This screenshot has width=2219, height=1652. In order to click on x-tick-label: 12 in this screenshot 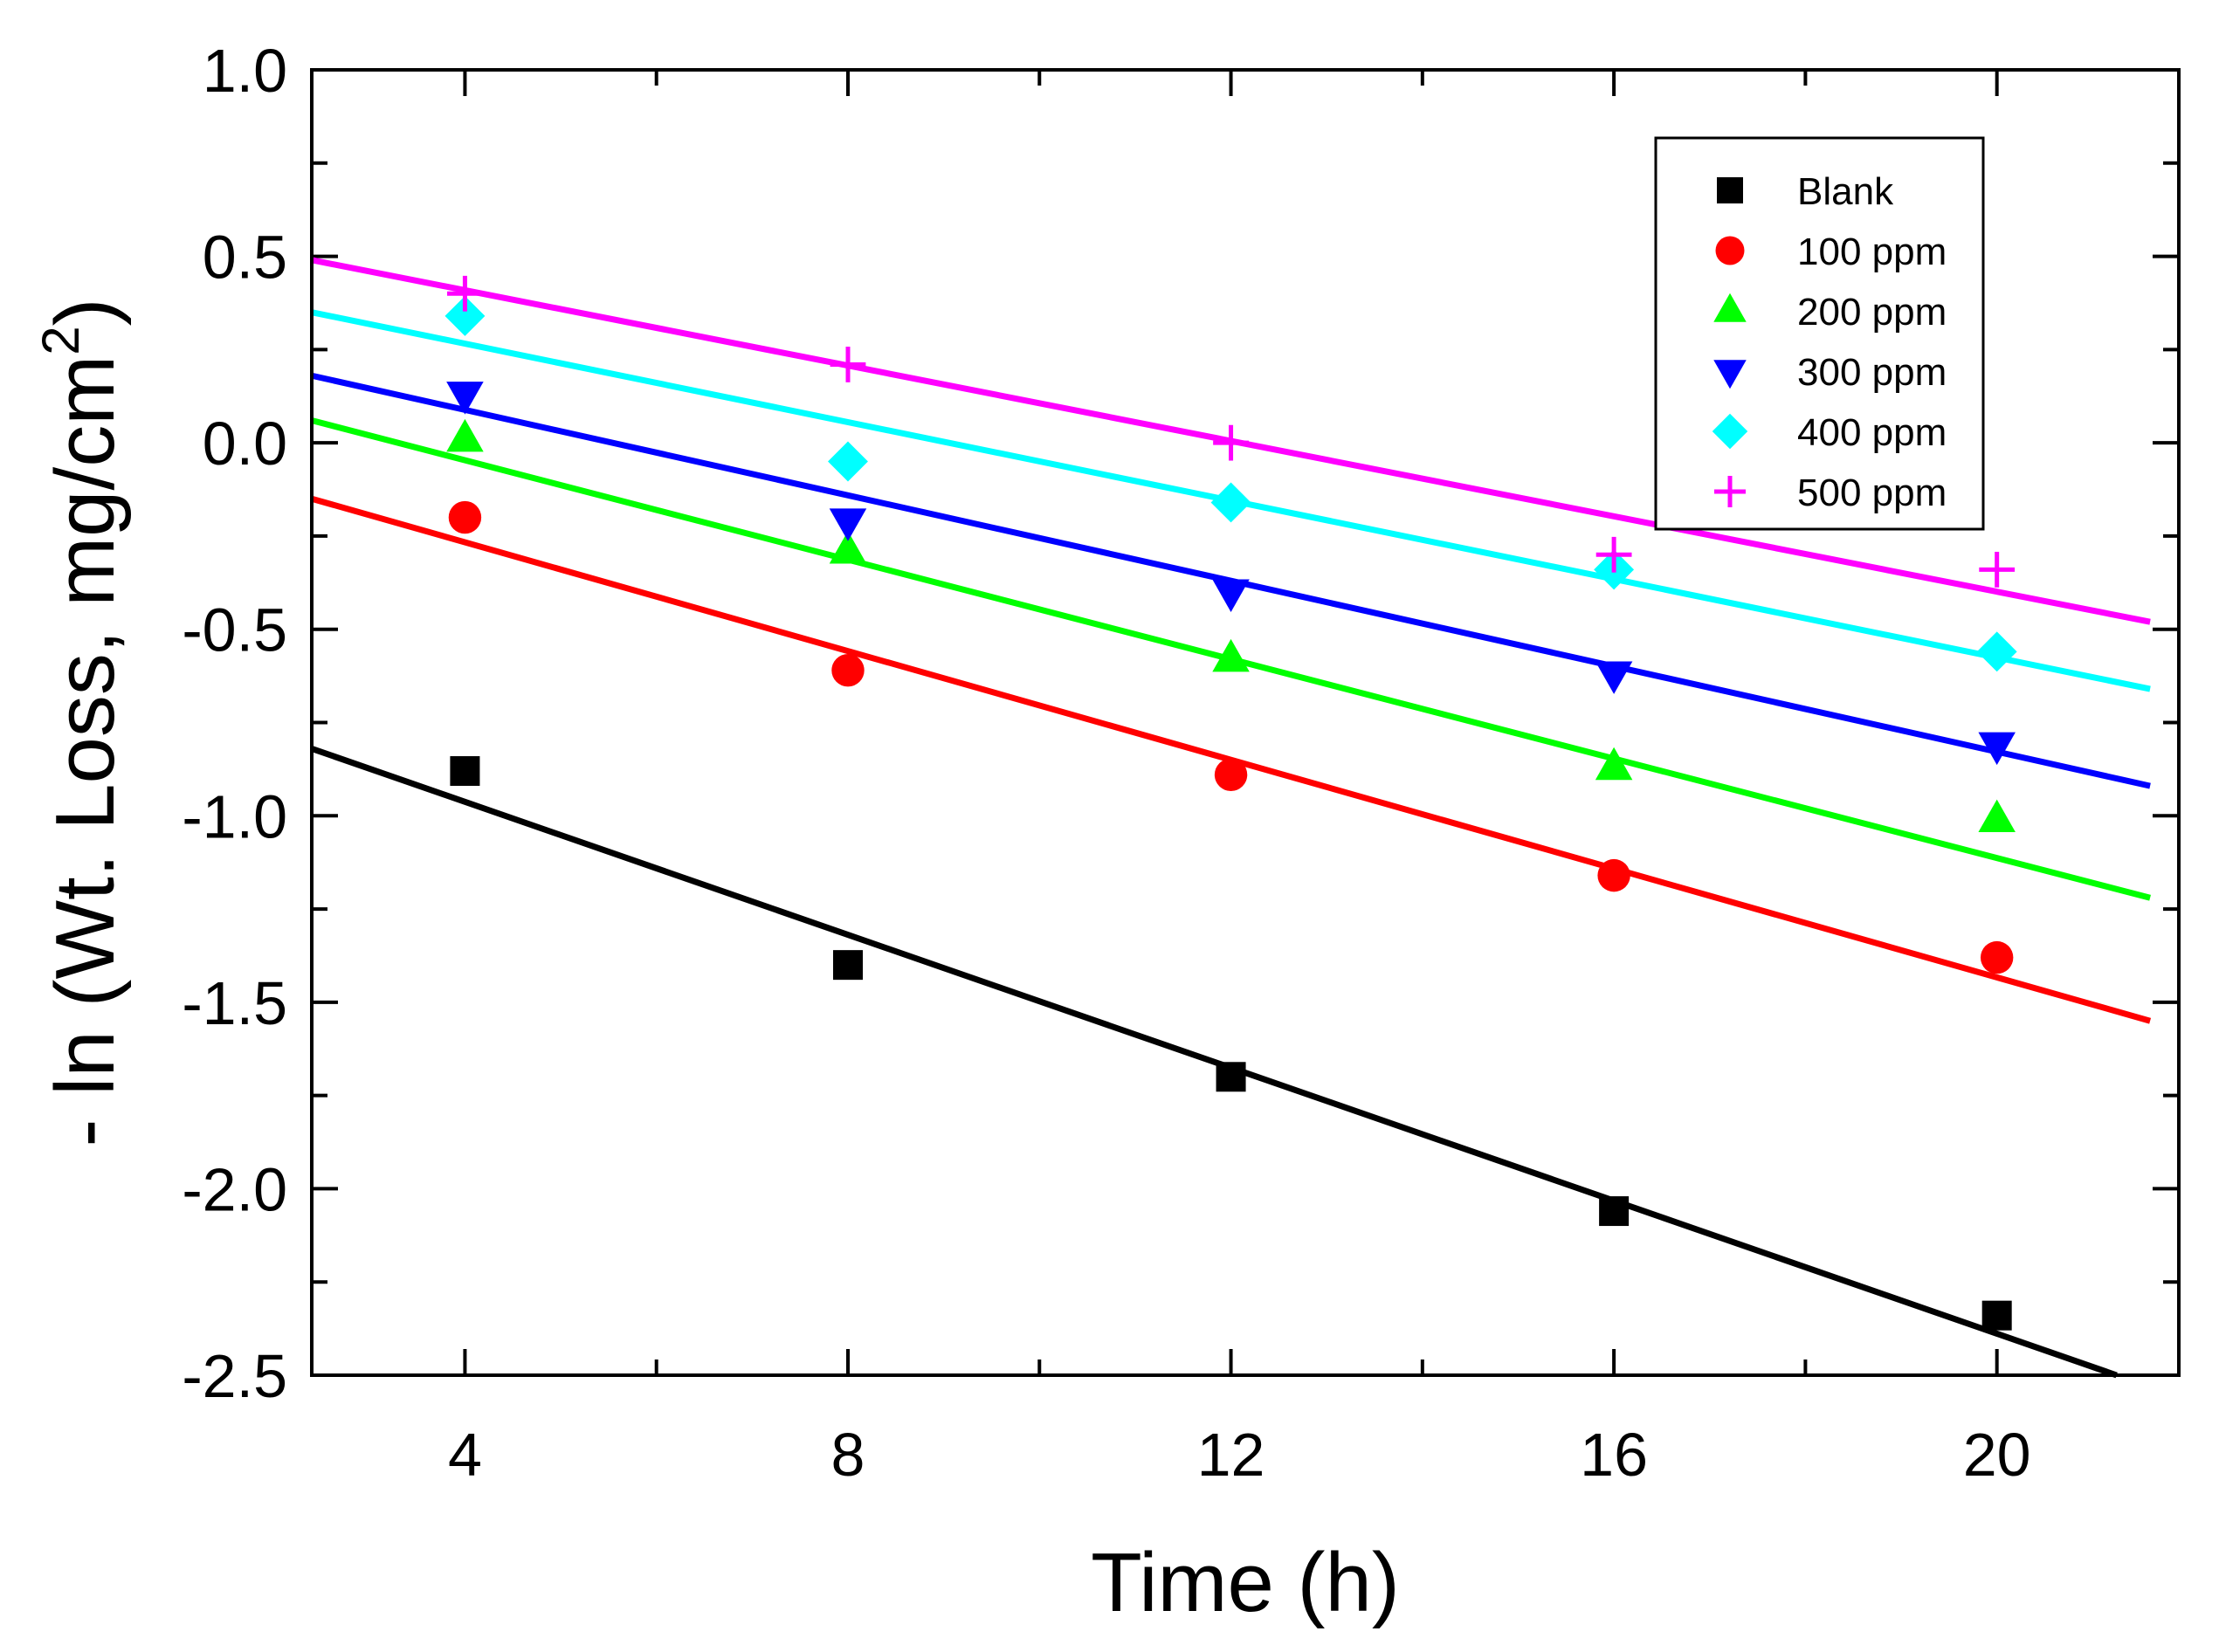, I will do `click(1231, 1455)`.